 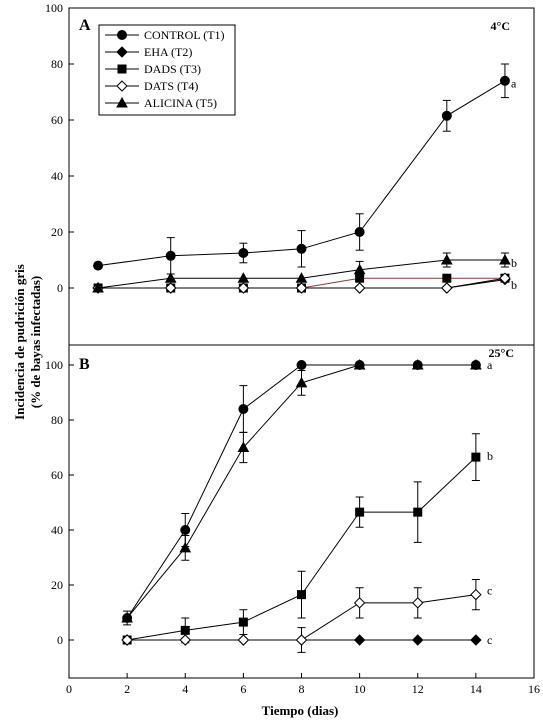 What do you see at coordinates (19, 342) in the screenshot?
I see `y-axis-title-line1: Incidencia de pudrición gris` at bounding box center [19, 342].